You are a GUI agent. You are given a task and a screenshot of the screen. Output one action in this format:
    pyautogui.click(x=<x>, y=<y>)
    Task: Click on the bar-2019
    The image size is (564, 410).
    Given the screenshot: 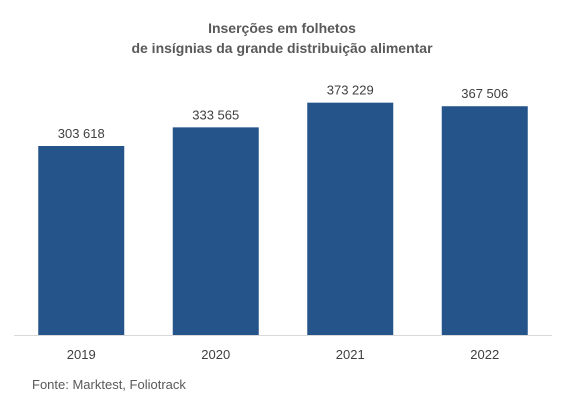 What is the action you would take?
    pyautogui.click(x=81, y=240)
    